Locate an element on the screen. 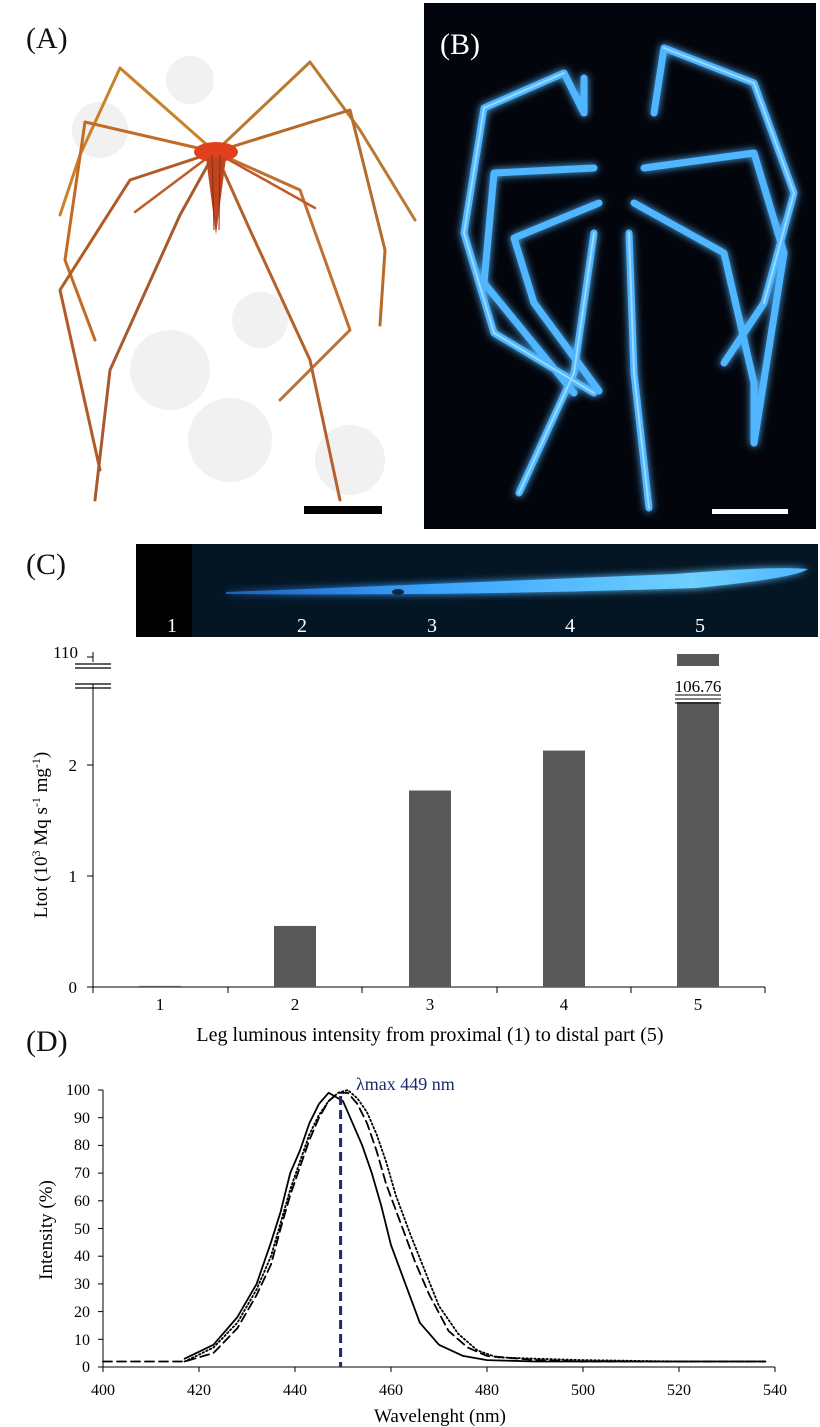 The height and width of the screenshot is (1427, 820). spectrum-xtick: 420 is located at coordinates (199, 1390).